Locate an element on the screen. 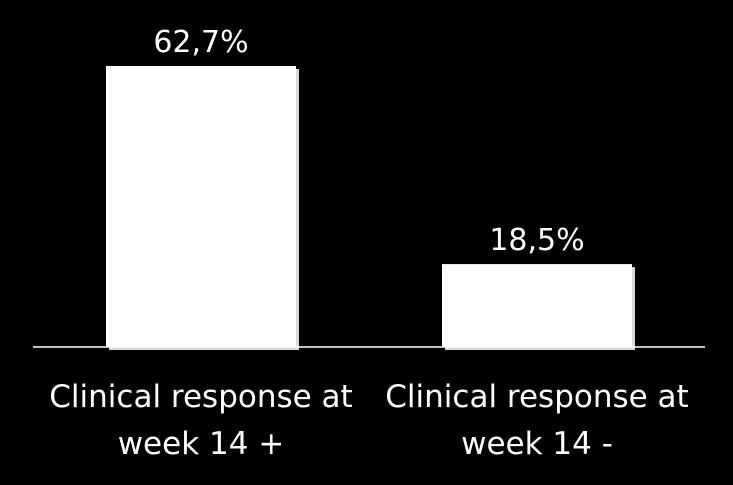 The image size is (733, 485). data-label-1: 62,7% is located at coordinates (200, 42).